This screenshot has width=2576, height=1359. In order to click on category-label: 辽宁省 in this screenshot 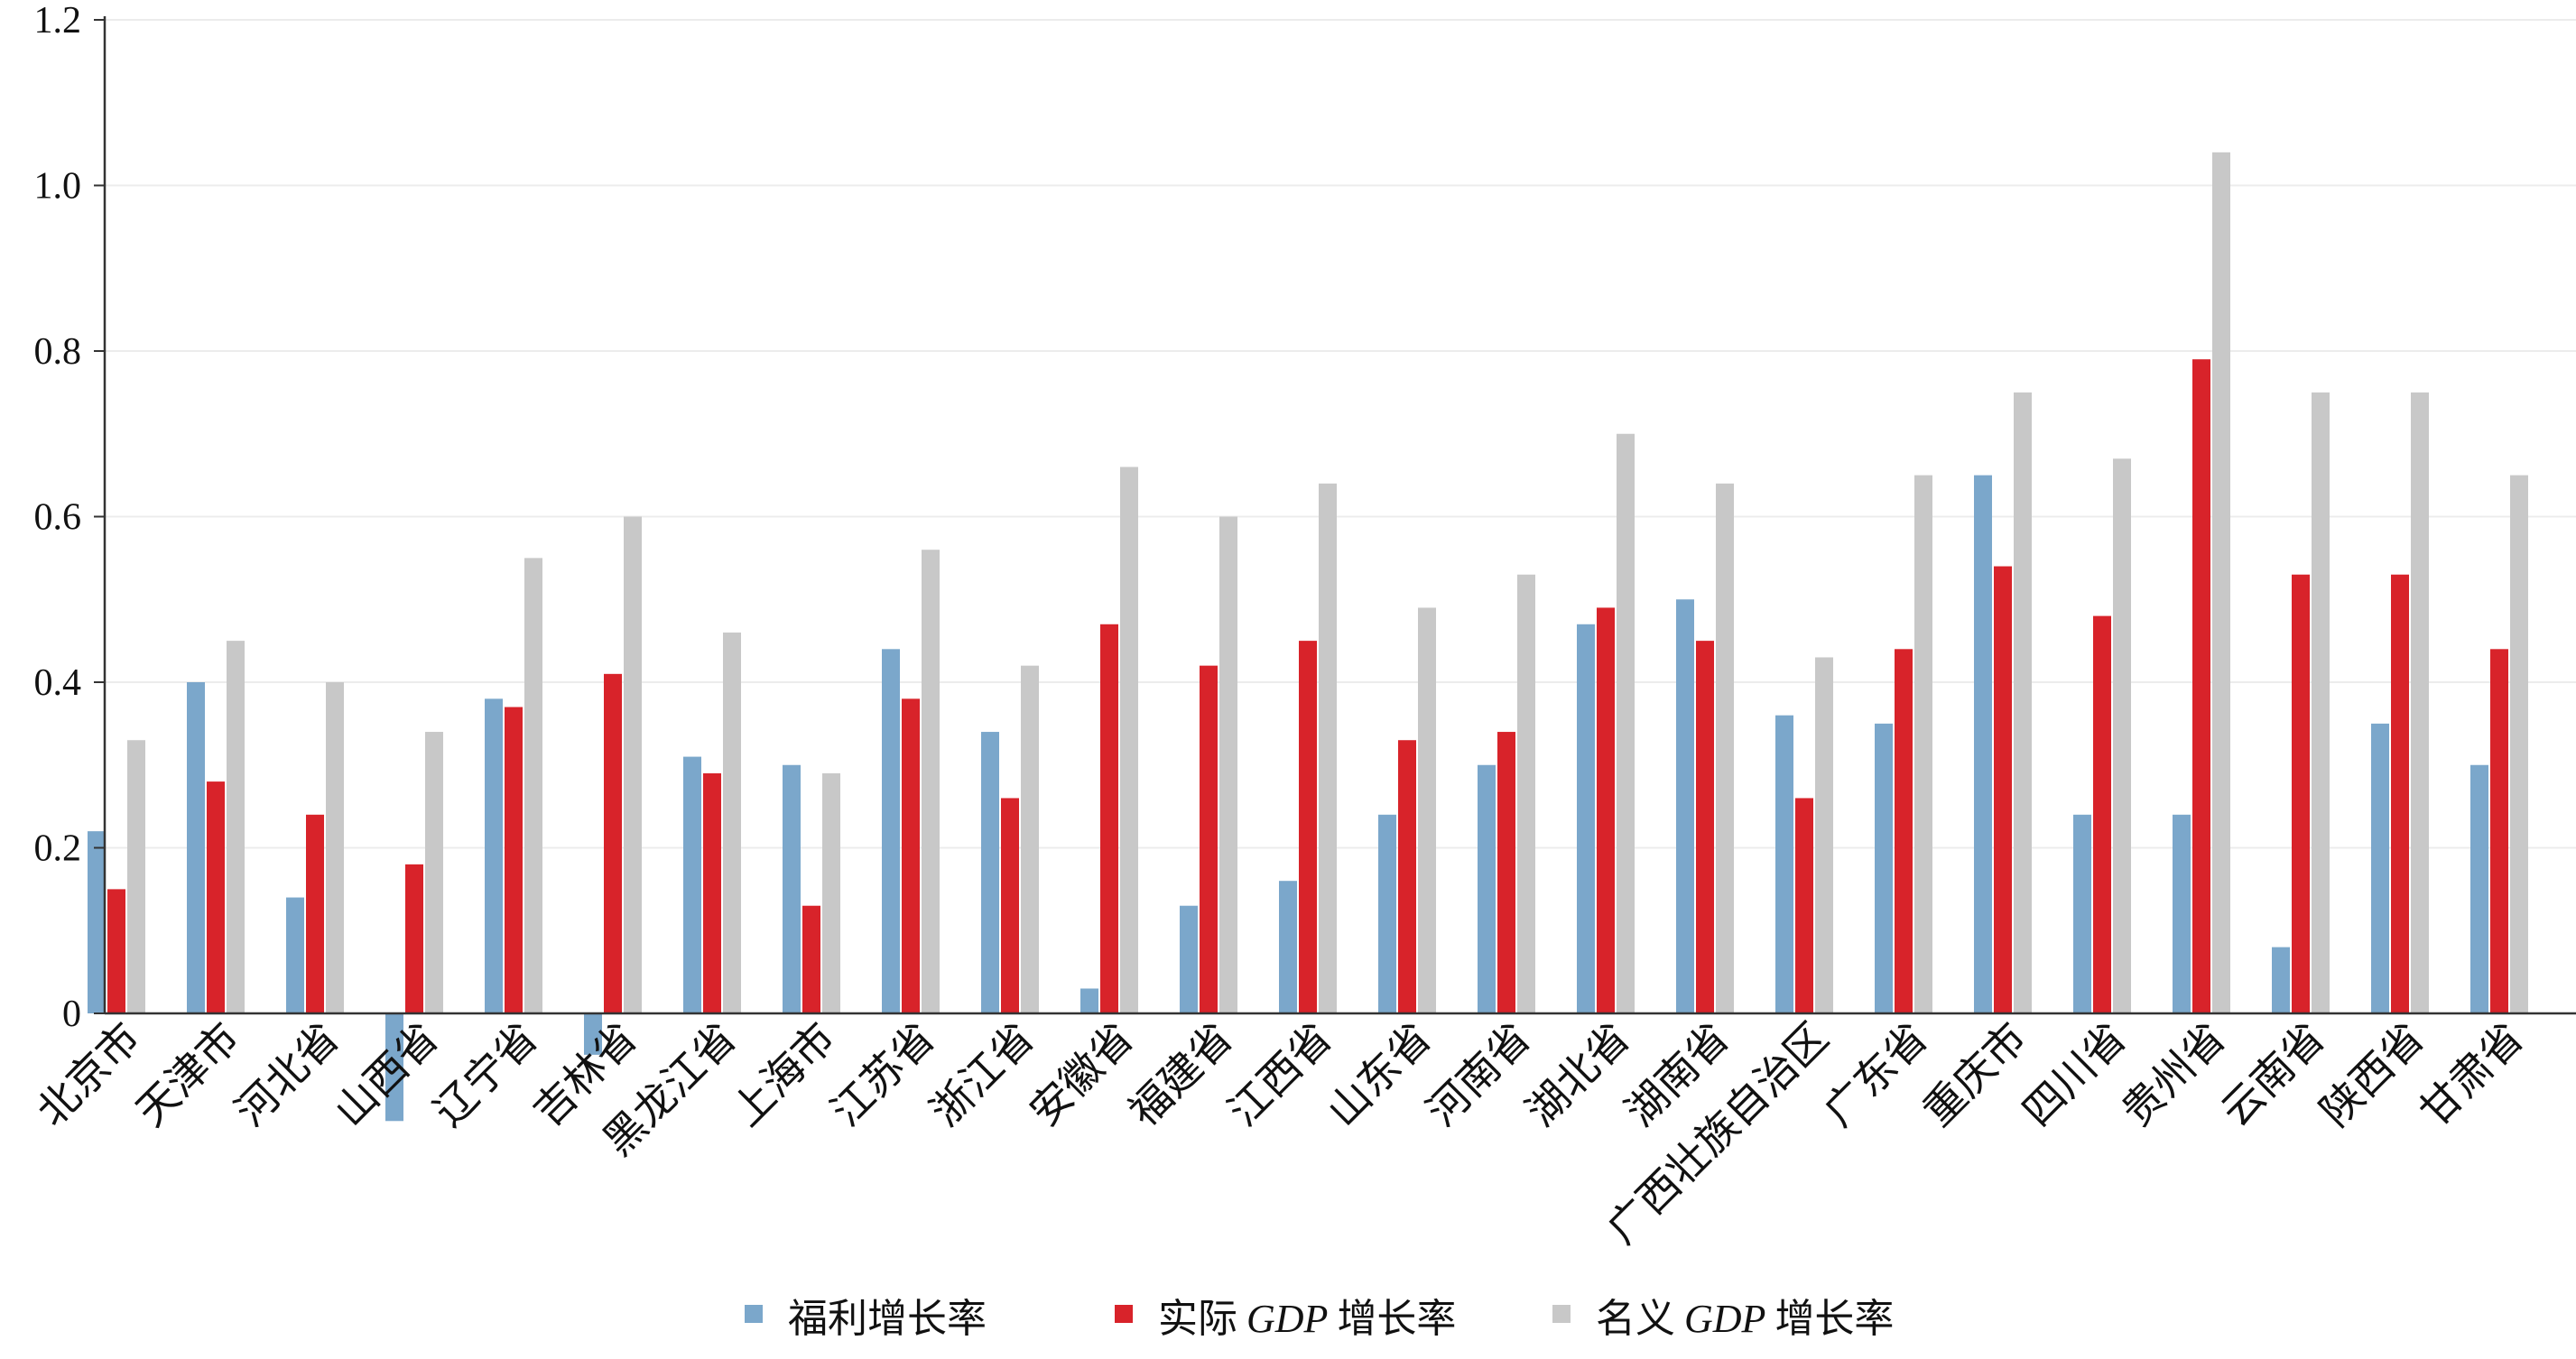, I will do `click(485, 1074)`.